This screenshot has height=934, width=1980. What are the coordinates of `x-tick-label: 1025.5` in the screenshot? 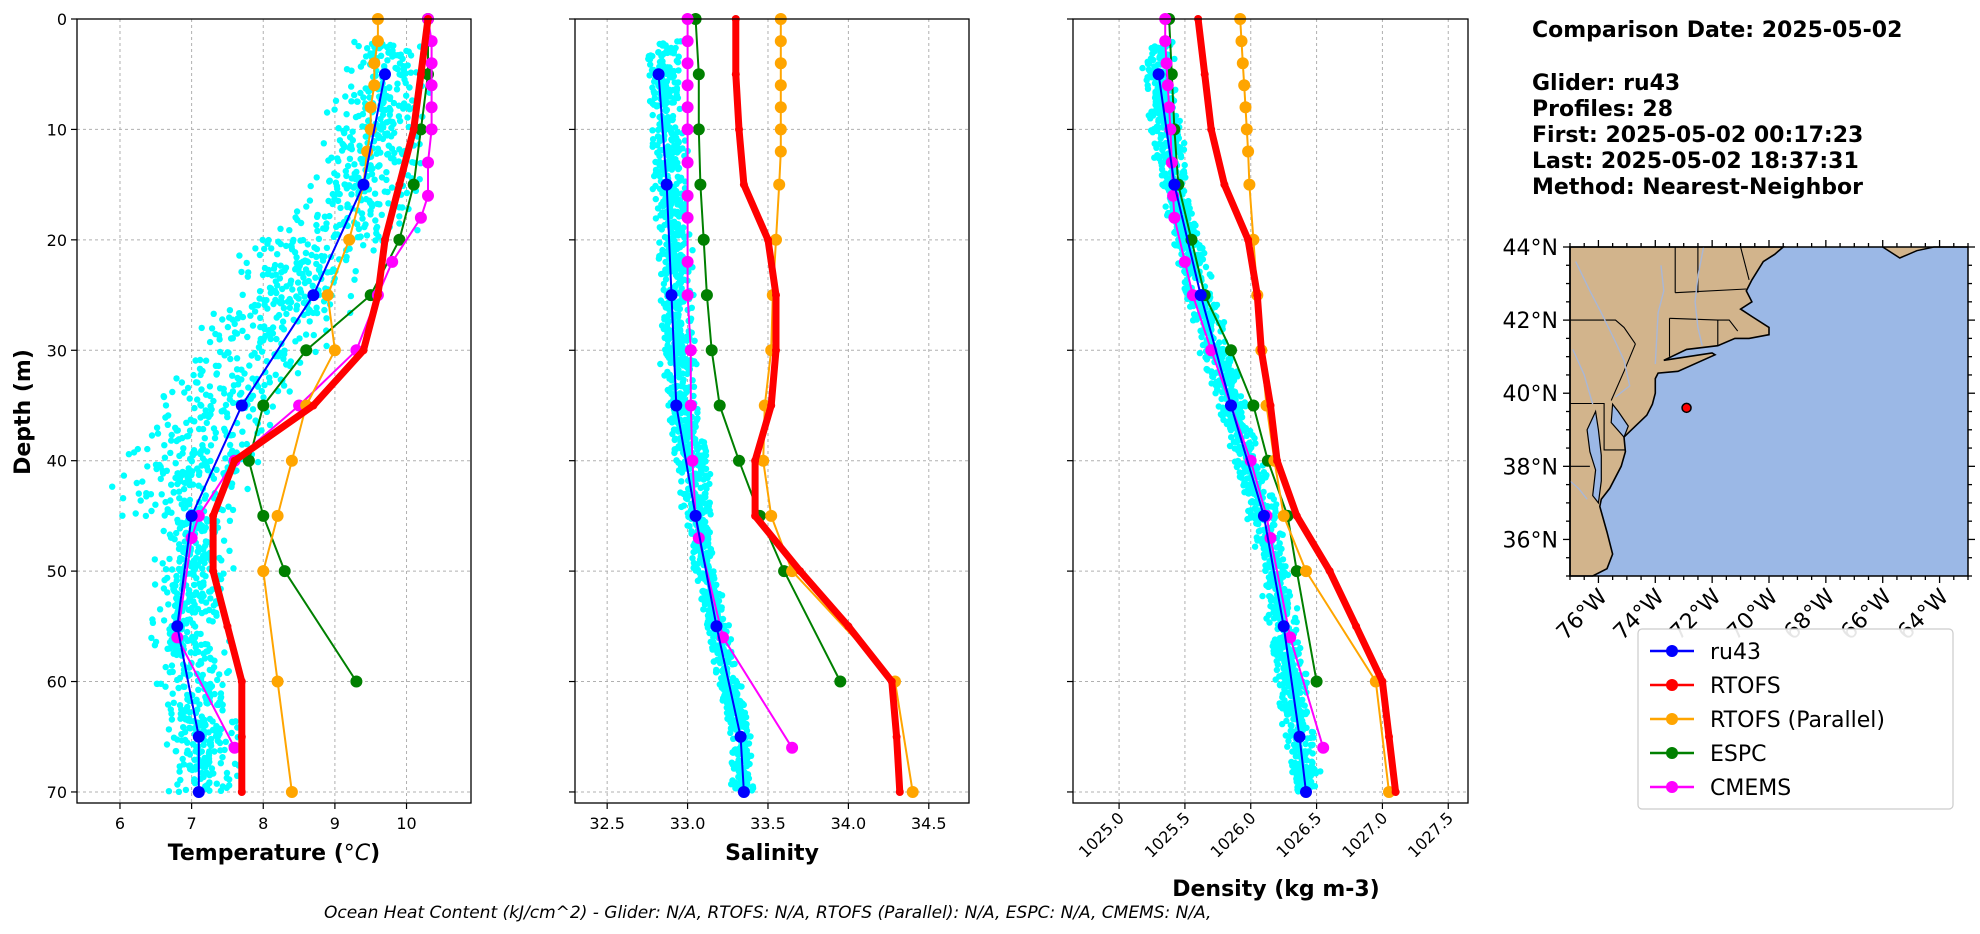 It's located at (1167, 834).